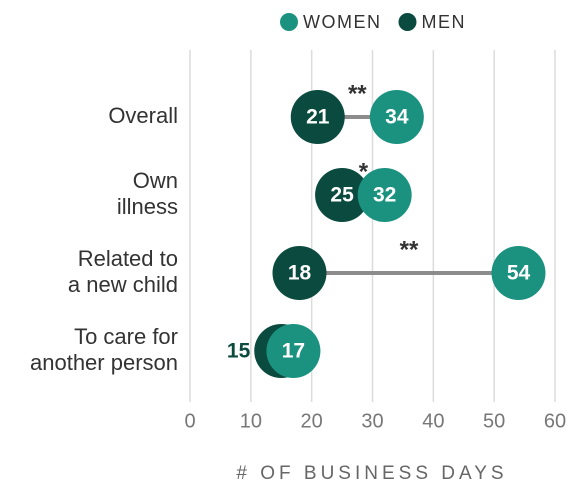 Image resolution: width=570 pixels, height=487 pixels. What do you see at coordinates (239, 351) in the screenshot?
I see `value-label: 15` at bounding box center [239, 351].